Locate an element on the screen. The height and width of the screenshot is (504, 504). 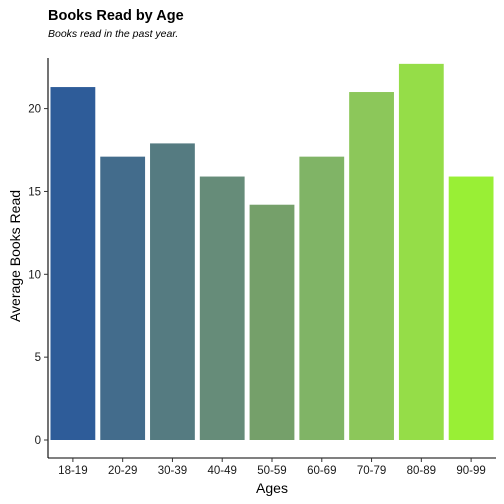
x-tick-label: 70-79 is located at coordinates (371, 471).